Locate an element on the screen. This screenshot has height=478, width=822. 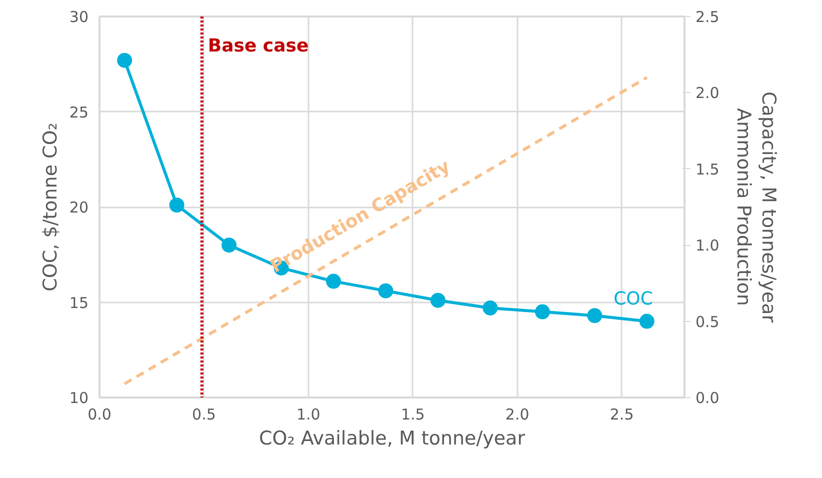
y2-axis-title: Ammonia Production Capacity, M tonnes/year is located at coordinates (756, 207).